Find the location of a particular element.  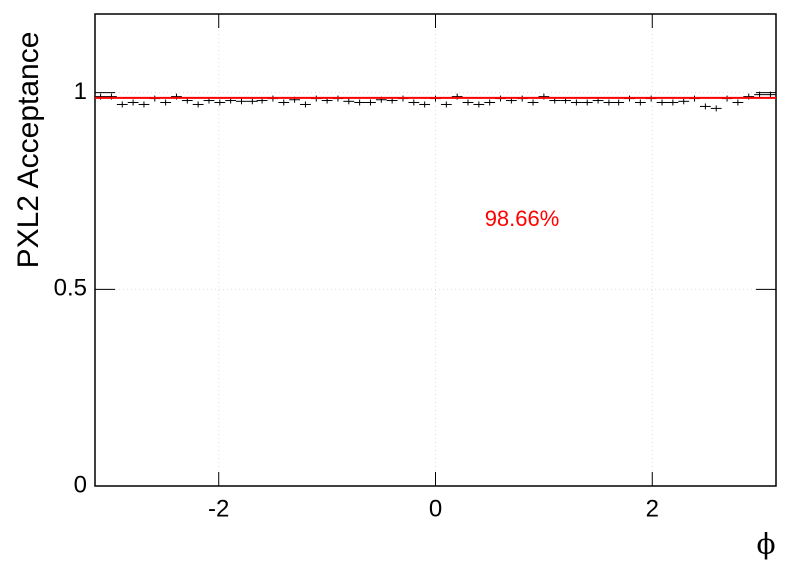

x-tick-label: 2 is located at coordinates (652, 508).